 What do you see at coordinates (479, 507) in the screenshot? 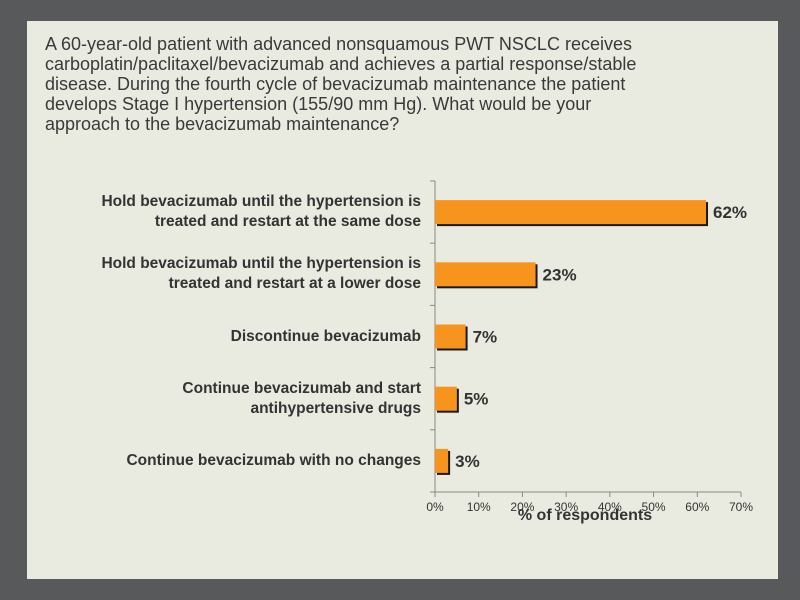
I see `x-tick-label: 10%` at bounding box center [479, 507].